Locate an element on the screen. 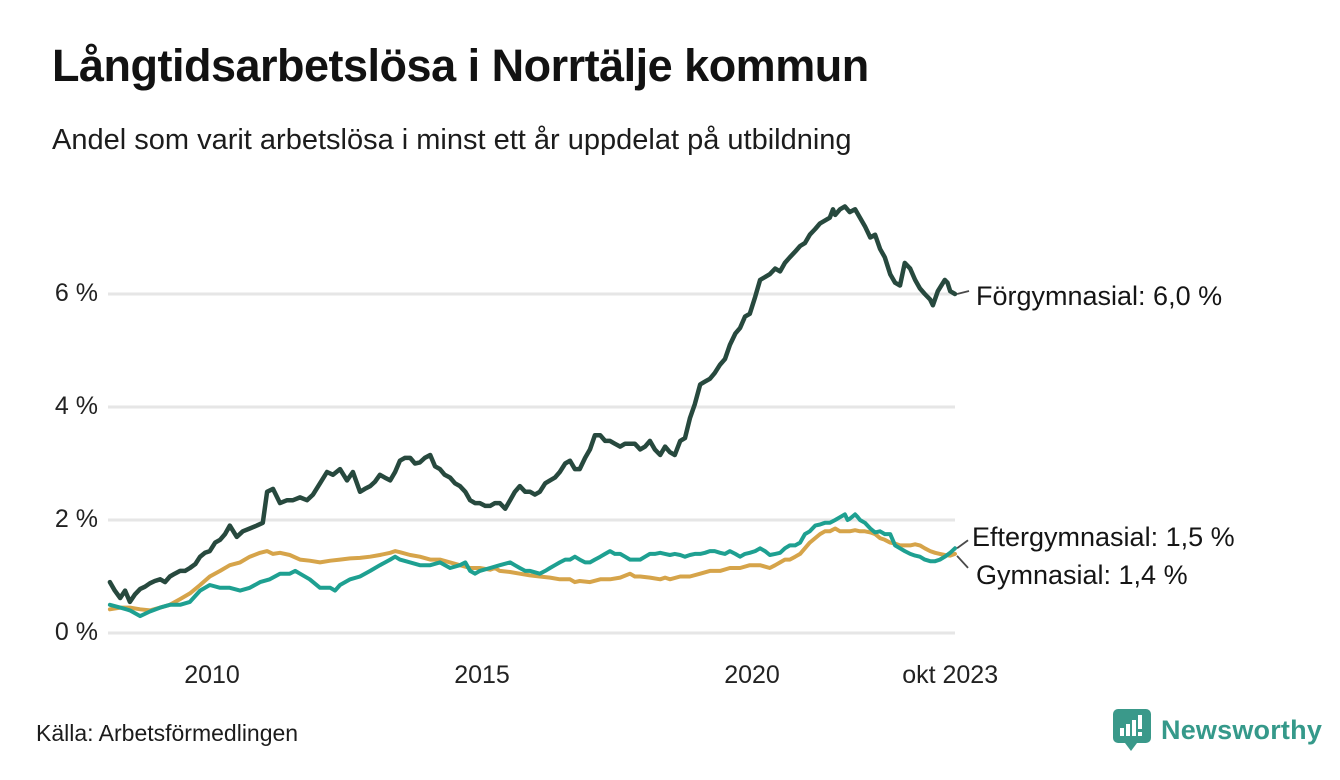 Image resolution: width=1340 pixels, height=780 pixels. newsworthy-logo-text: Newsworthy is located at coordinates (1242, 729).